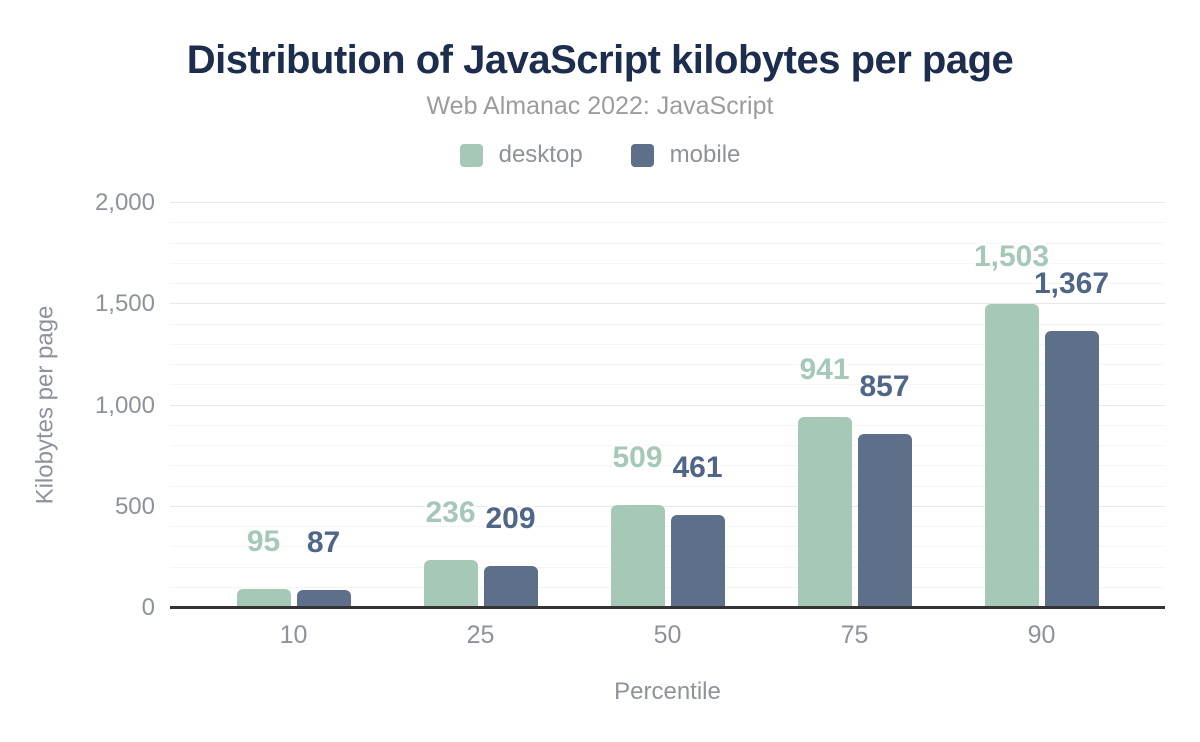  I want to click on legend: desktop mobile, so click(600, 155).